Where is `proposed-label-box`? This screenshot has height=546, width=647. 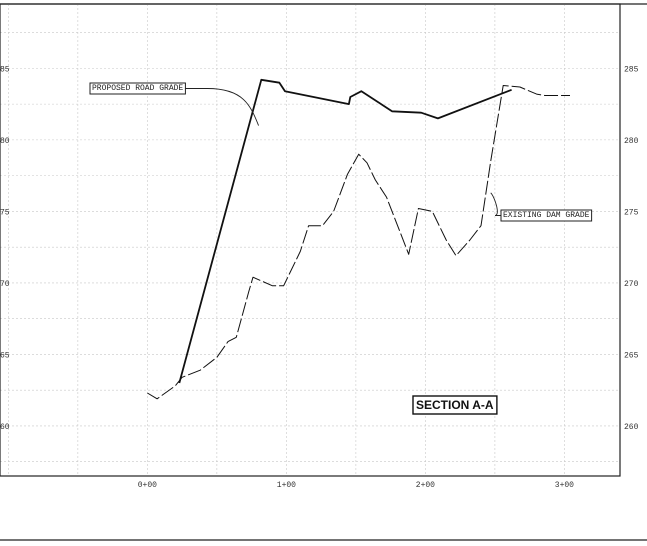 proposed-label-box is located at coordinates (137, 88).